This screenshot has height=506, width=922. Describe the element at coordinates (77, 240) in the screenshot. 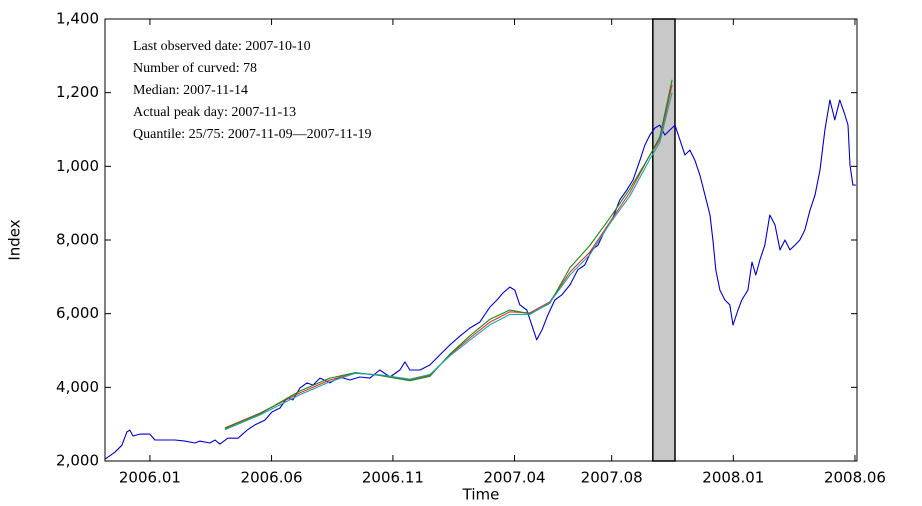

I see `y-tick-label: 8,000` at that location.